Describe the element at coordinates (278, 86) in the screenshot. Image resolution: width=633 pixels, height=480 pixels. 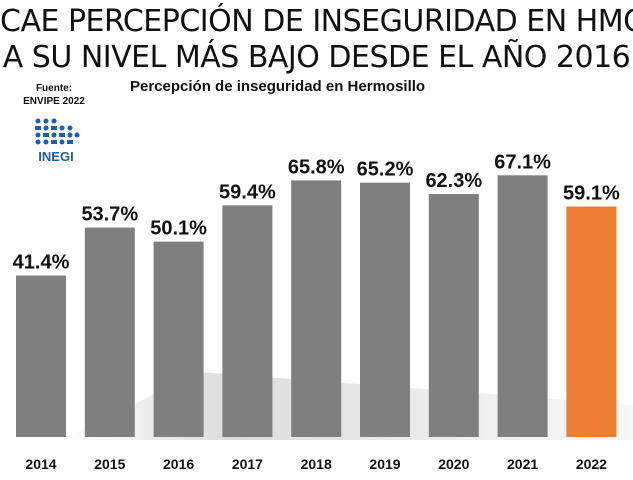
I see `chart-title: Percepción de inseguridad en Hermosillo` at that location.